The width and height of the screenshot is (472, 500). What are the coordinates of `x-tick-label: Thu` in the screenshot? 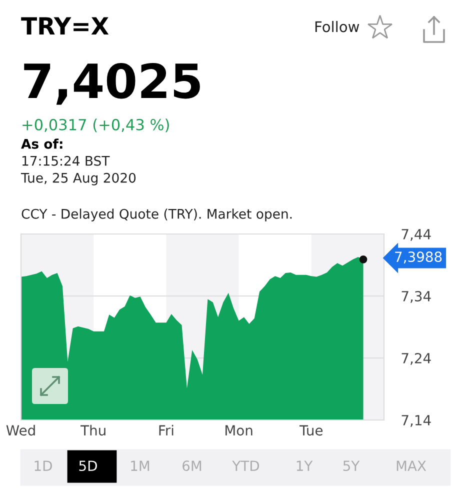 It's located at (93, 430).